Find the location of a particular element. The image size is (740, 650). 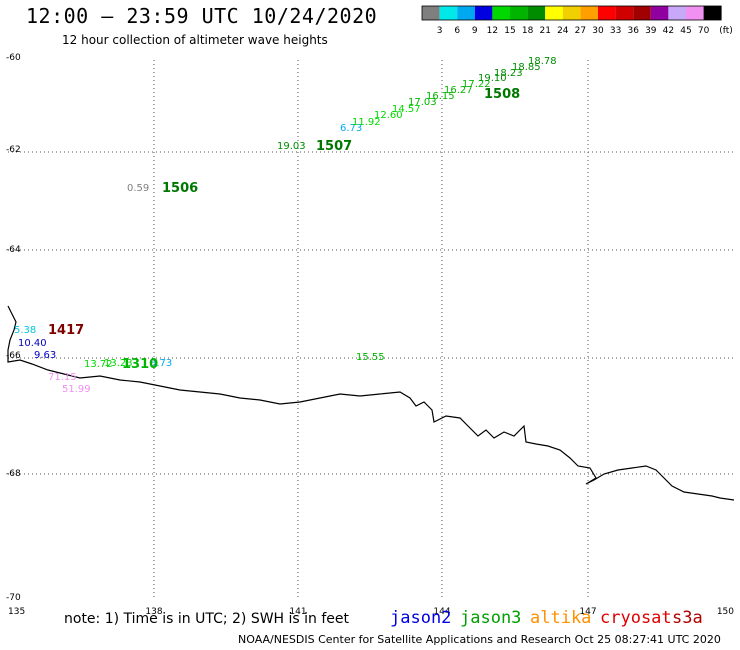

legend-tick: 30 is located at coordinates (598, 31).